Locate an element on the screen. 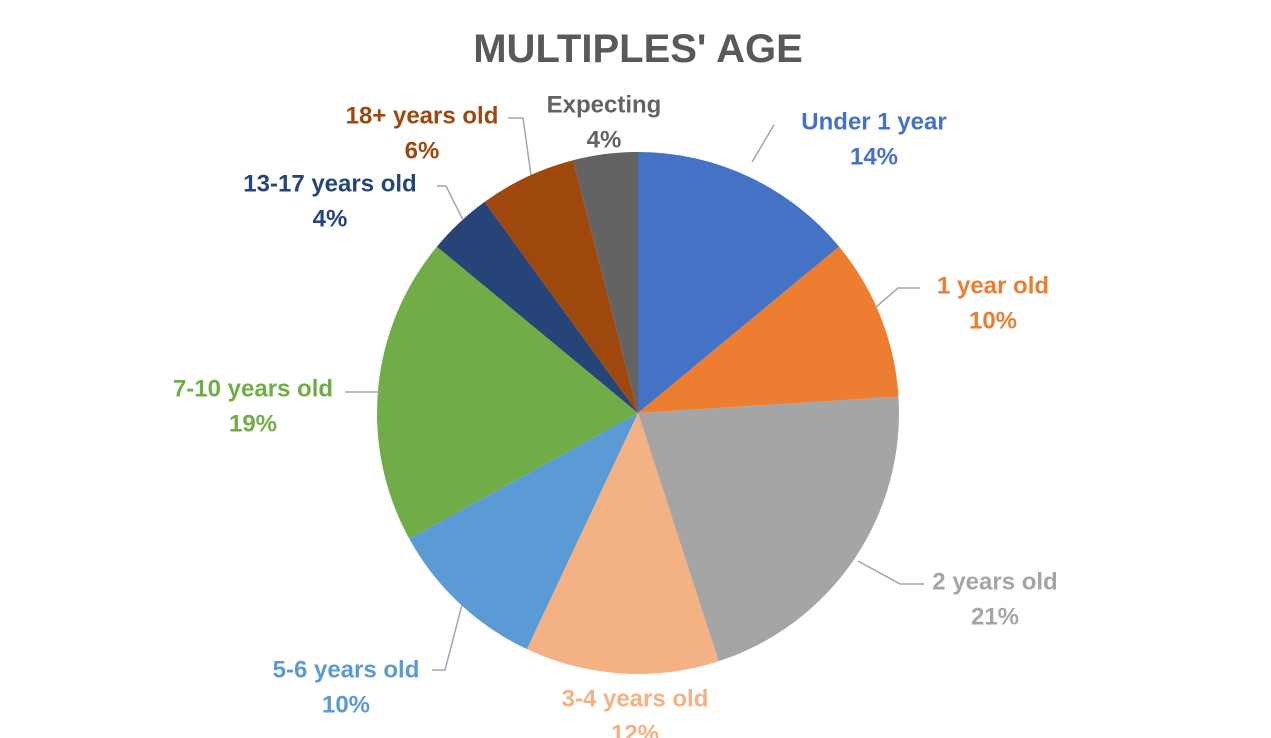 The image size is (1271, 738). pie-slice-2-years-old is located at coordinates (768, 529).